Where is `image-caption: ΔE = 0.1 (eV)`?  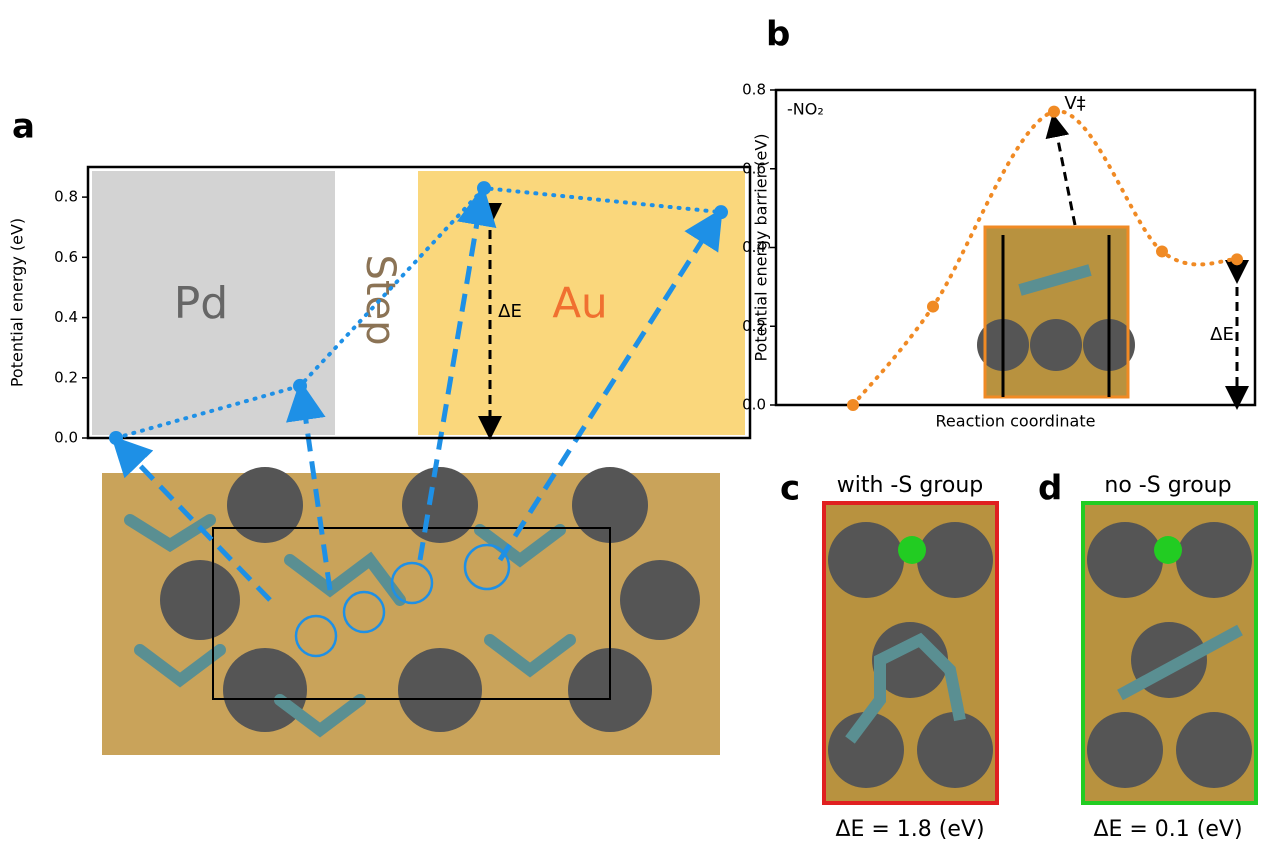 image-caption: ΔE = 0.1 (eV) is located at coordinates (1167, 829).